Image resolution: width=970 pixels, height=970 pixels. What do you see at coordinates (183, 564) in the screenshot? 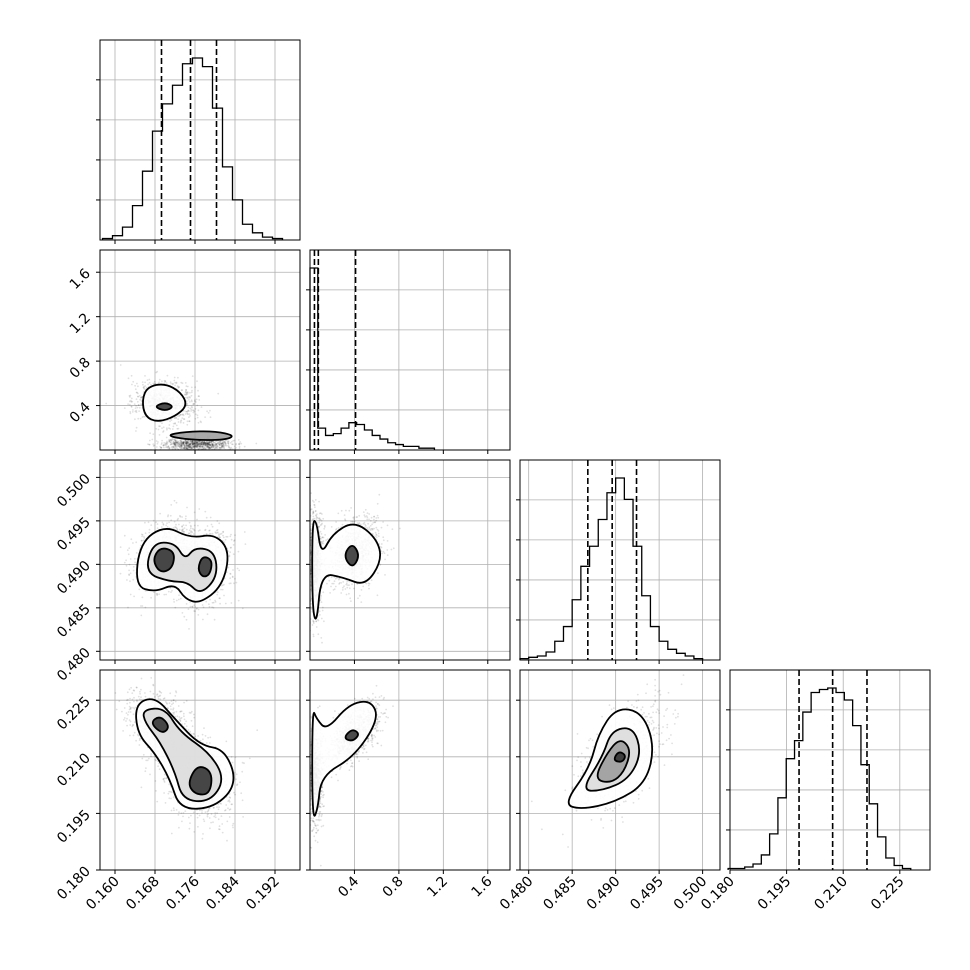
I see `density-region` at bounding box center [183, 564].